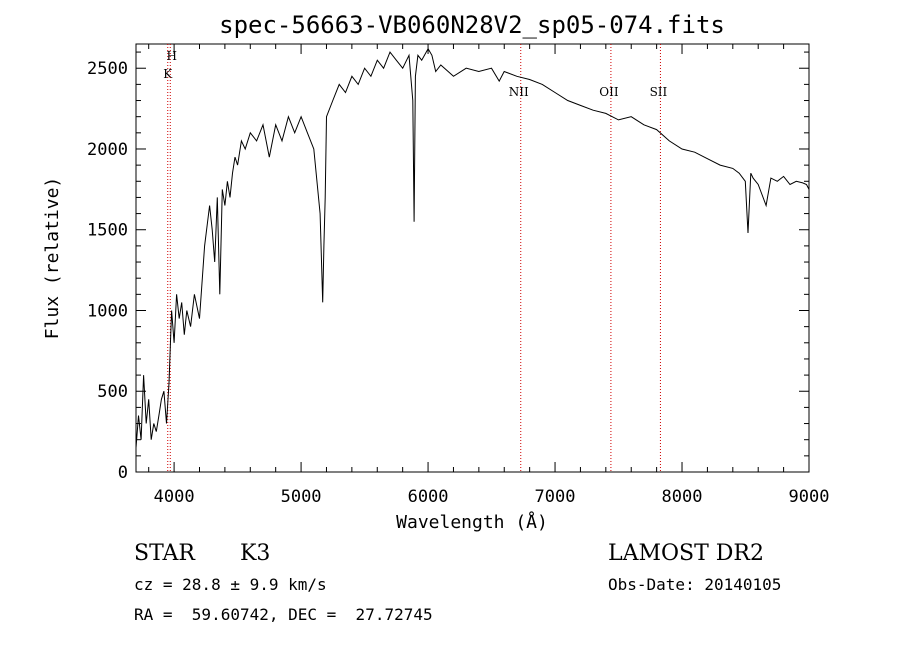  Describe the element at coordinates (428, 497) in the screenshot. I see `x-tick-label: 6000` at that location.